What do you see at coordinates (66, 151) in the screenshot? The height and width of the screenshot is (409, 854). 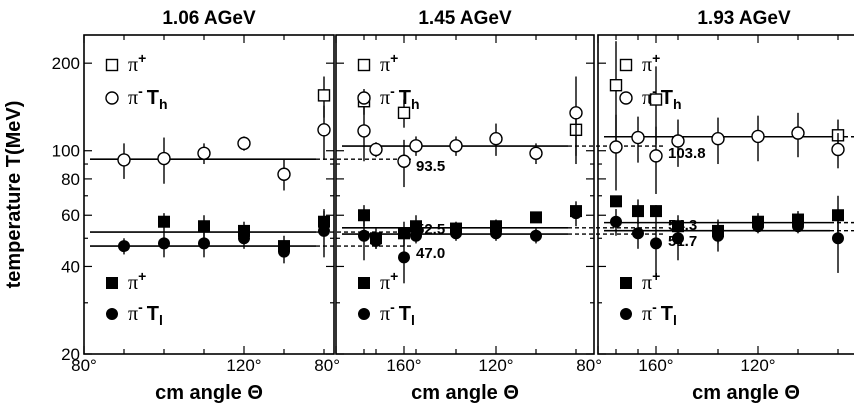 I see `y-tick-label: 100` at bounding box center [66, 151].